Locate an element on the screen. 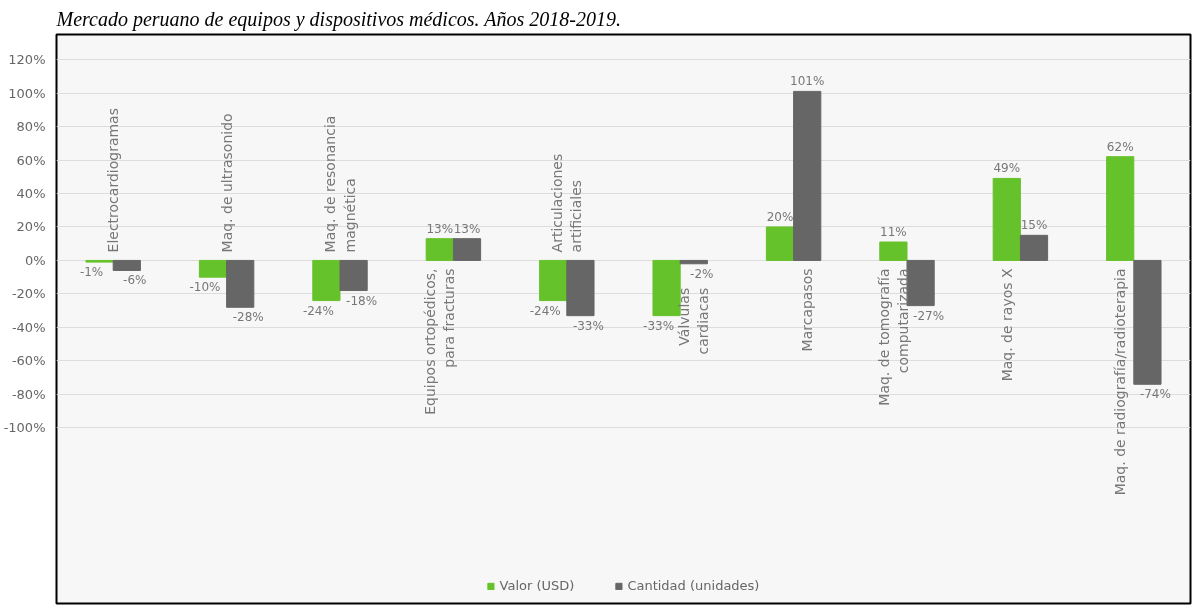  x-tick-label: Electrocardiogramas is located at coordinates (113, 180).